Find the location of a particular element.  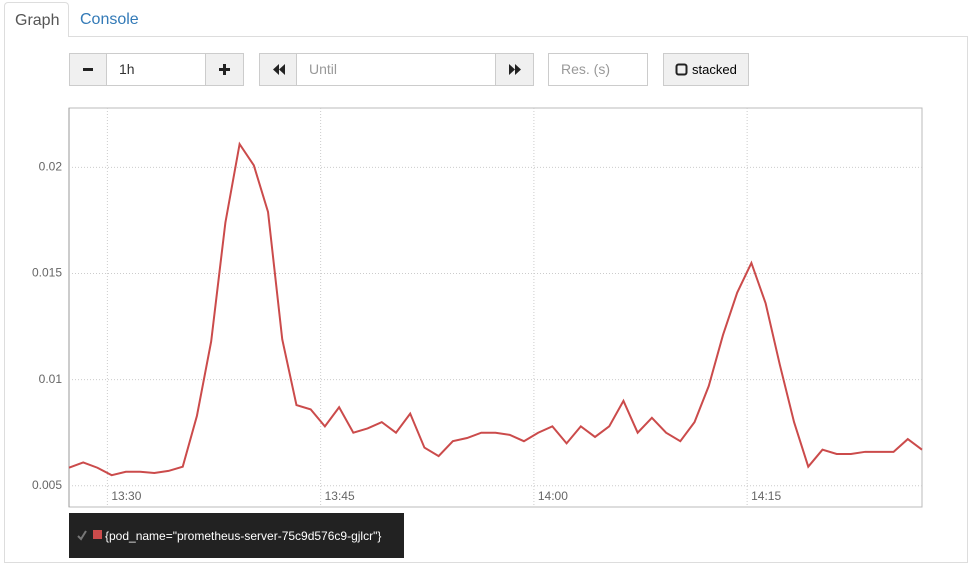

forward-icon is located at coordinates (515, 69).